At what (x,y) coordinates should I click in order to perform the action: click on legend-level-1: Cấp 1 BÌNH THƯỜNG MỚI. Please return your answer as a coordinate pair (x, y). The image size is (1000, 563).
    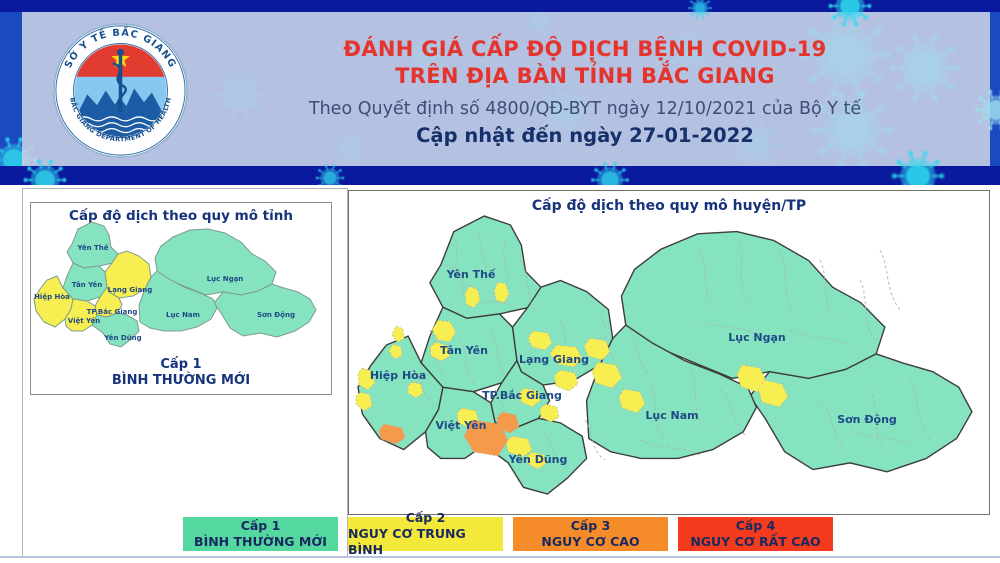
    Looking at the image, I should click on (260, 534).